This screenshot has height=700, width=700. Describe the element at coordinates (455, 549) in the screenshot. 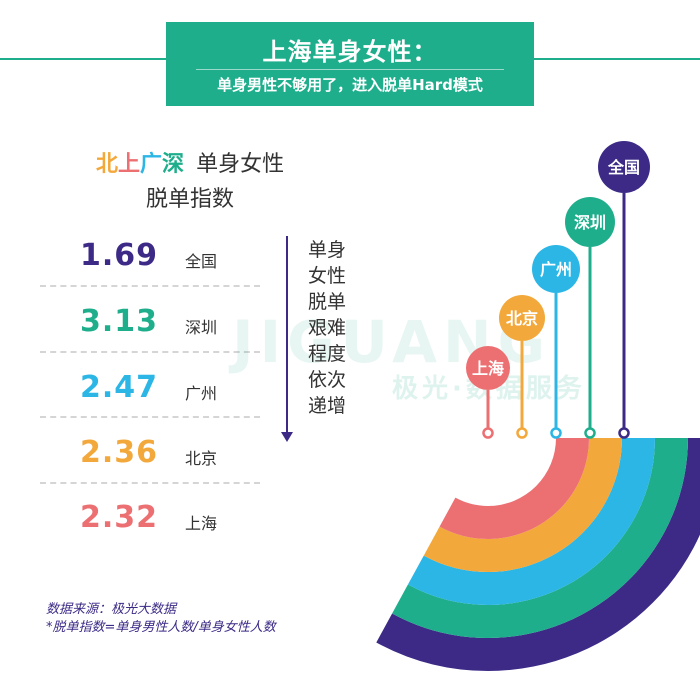

I see `ring-extension-北京` at that location.